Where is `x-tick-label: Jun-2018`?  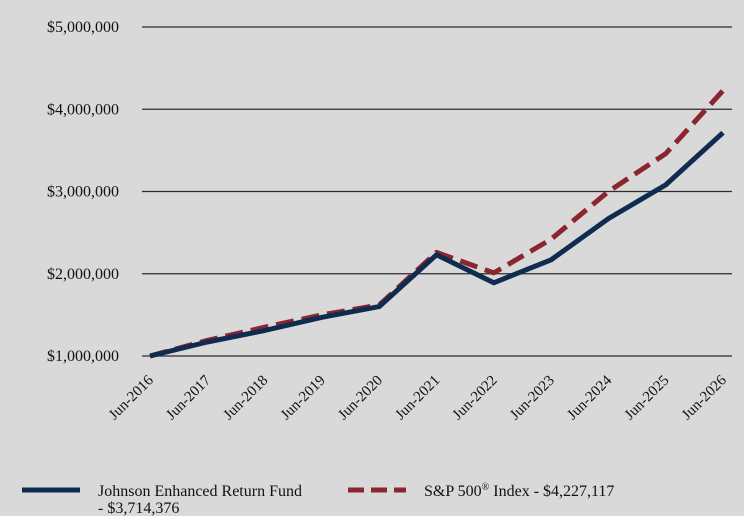
x-tick-label: Jun-2018 is located at coordinates (246, 398).